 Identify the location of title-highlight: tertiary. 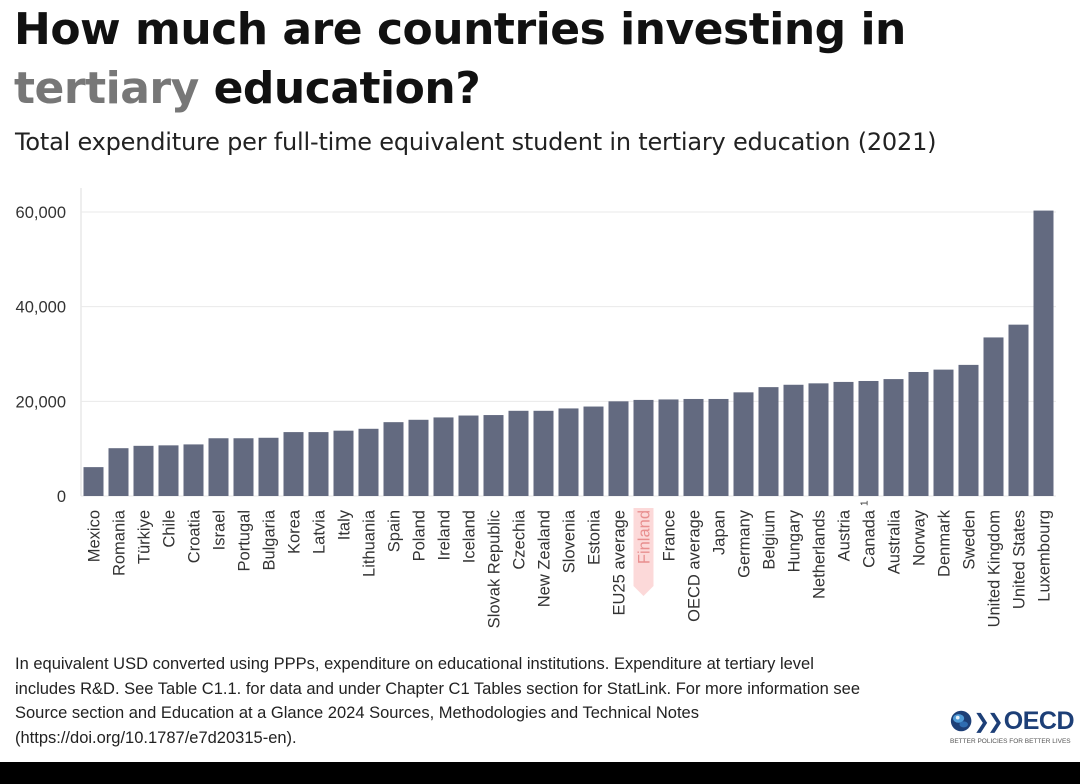
(106, 88).